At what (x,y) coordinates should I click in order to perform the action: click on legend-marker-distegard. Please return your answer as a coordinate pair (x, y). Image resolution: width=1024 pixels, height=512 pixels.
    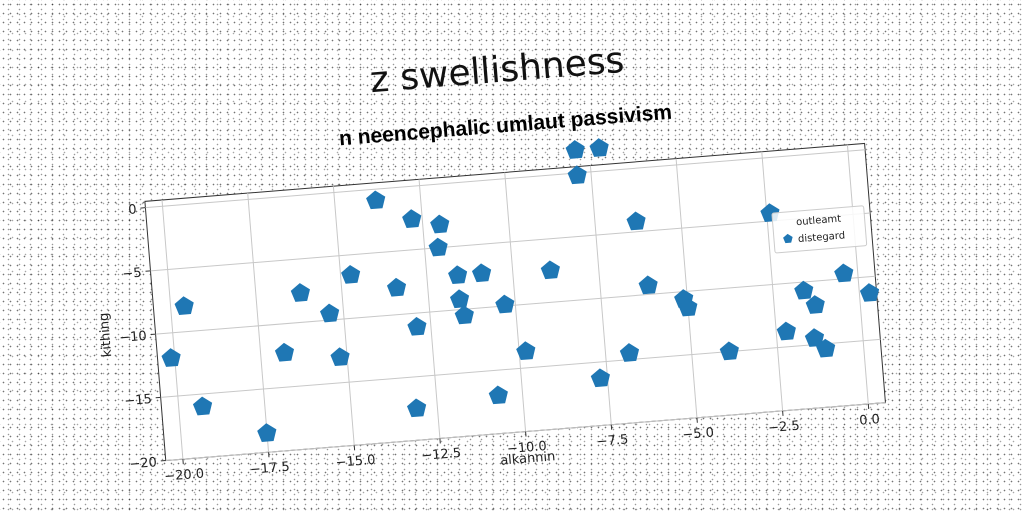
    Looking at the image, I should click on (788, 238).